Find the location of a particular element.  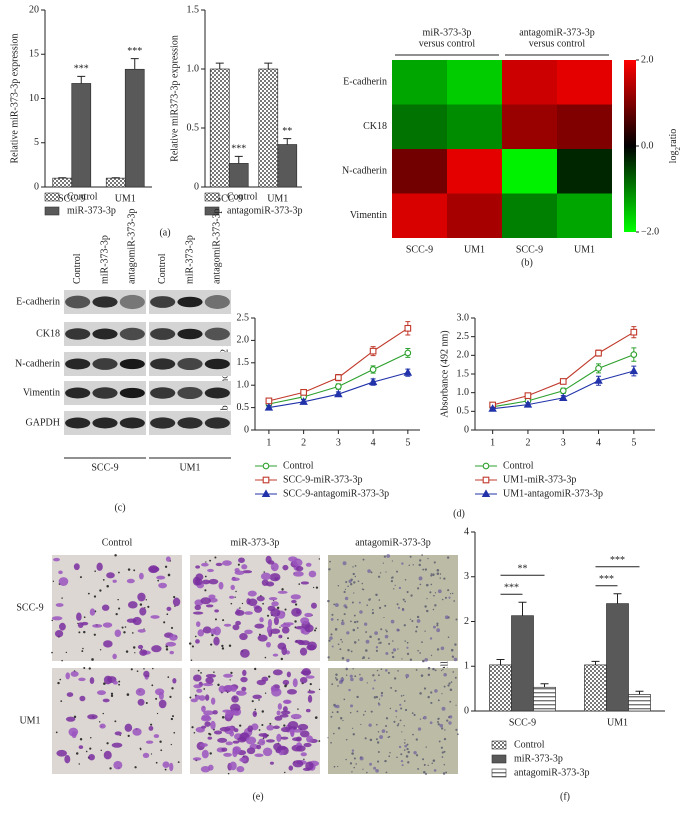

y-tick-label: 1.5 is located at coordinates (193, 9).